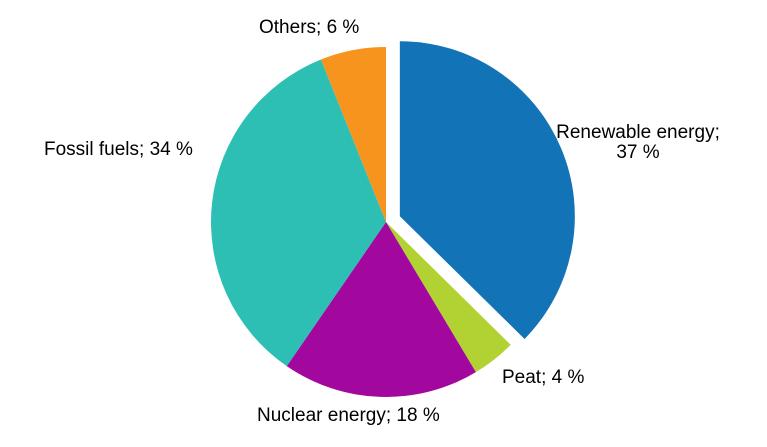  Describe the element at coordinates (118, 149) in the screenshot. I see `label-fossil-fuels: Fossil fuels; 34 %` at that location.